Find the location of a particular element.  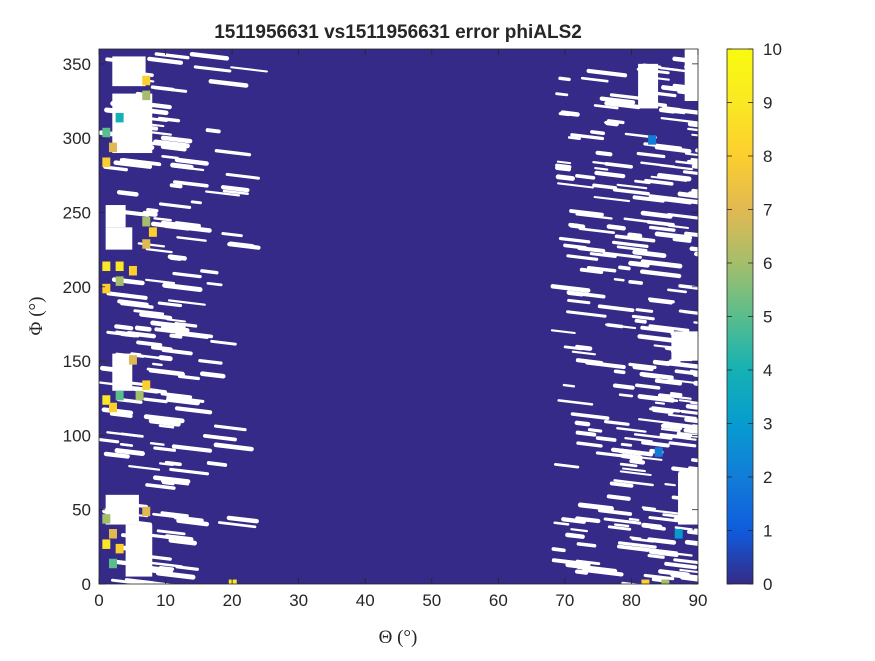

x-tick-label: 80 is located at coordinates (631, 600).